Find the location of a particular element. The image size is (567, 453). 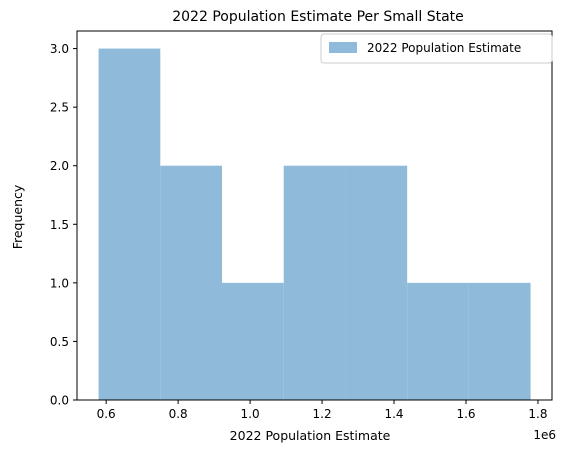

x-axis-label: 2022 Population Estimate is located at coordinates (310, 435).